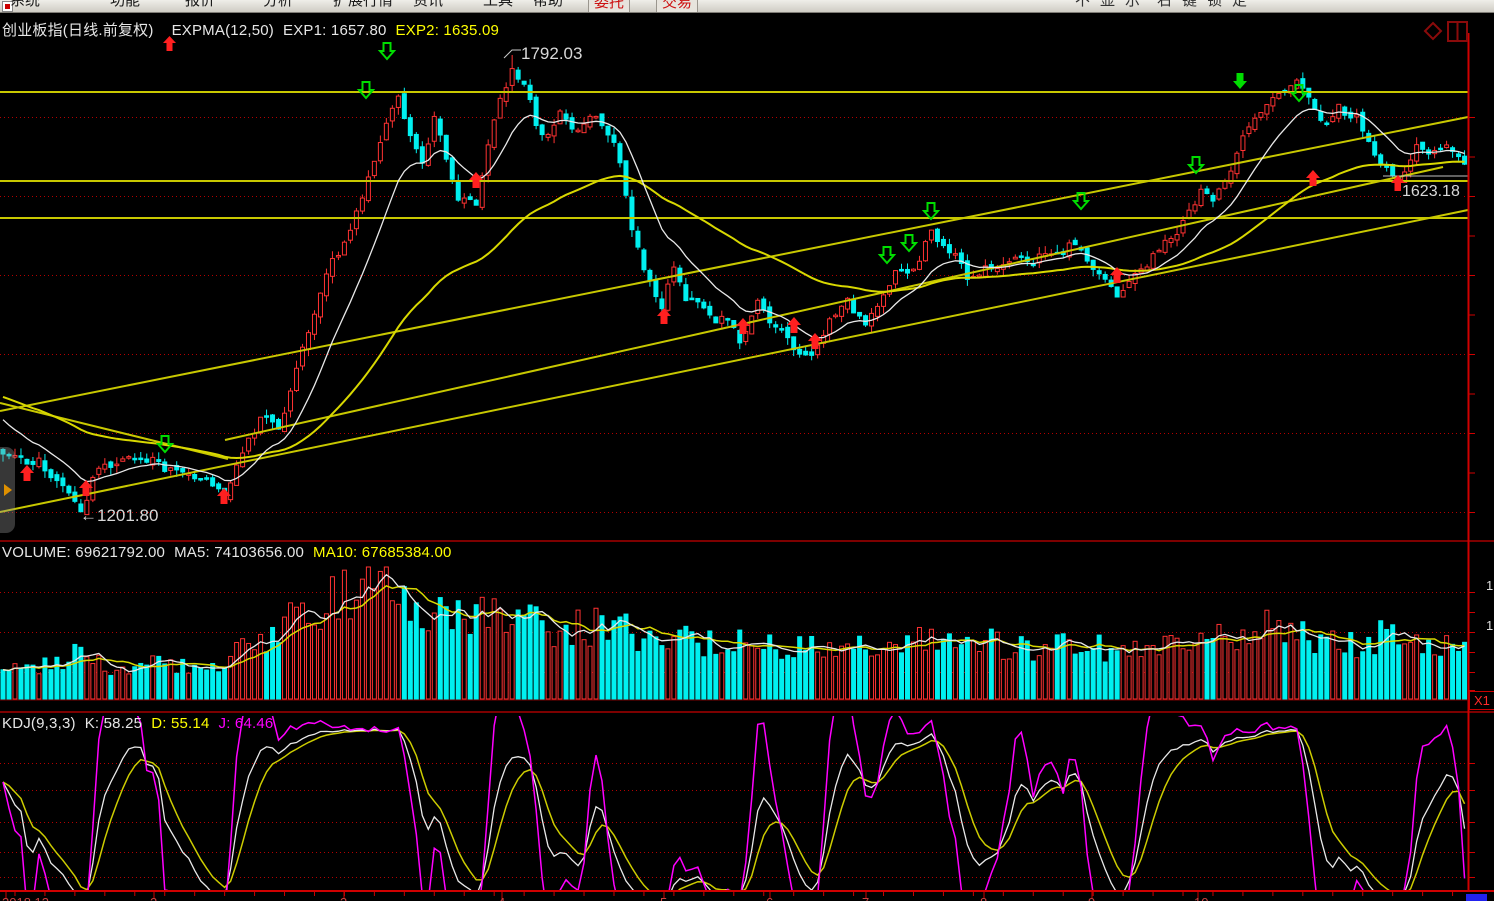 The height and width of the screenshot is (901, 1494). Describe the element at coordinates (1201, 898) in the screenshot. I see `month-label: 10` at that location.